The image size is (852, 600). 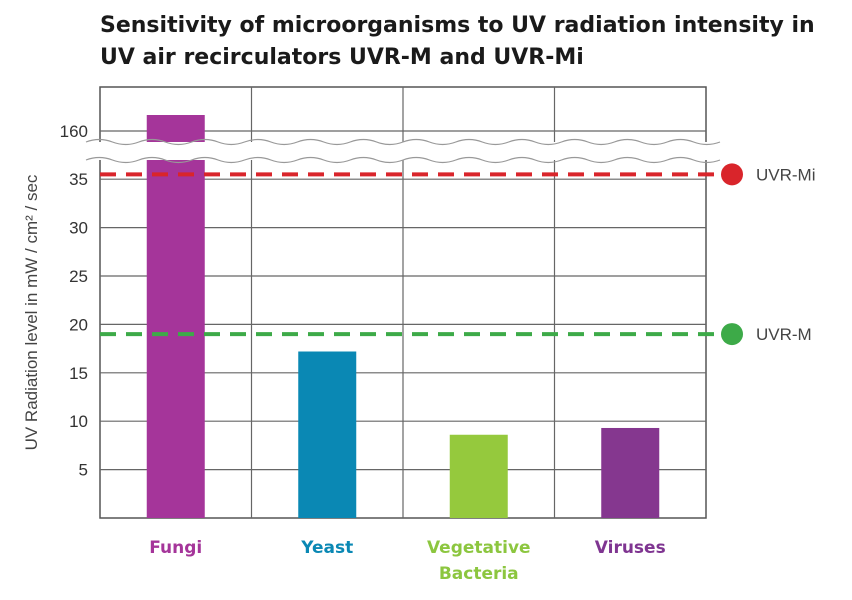 What do you see at coordinates (78, 324) in the screenshot?
I see `y-tick-label: 20` at bounding box center [78, 324].